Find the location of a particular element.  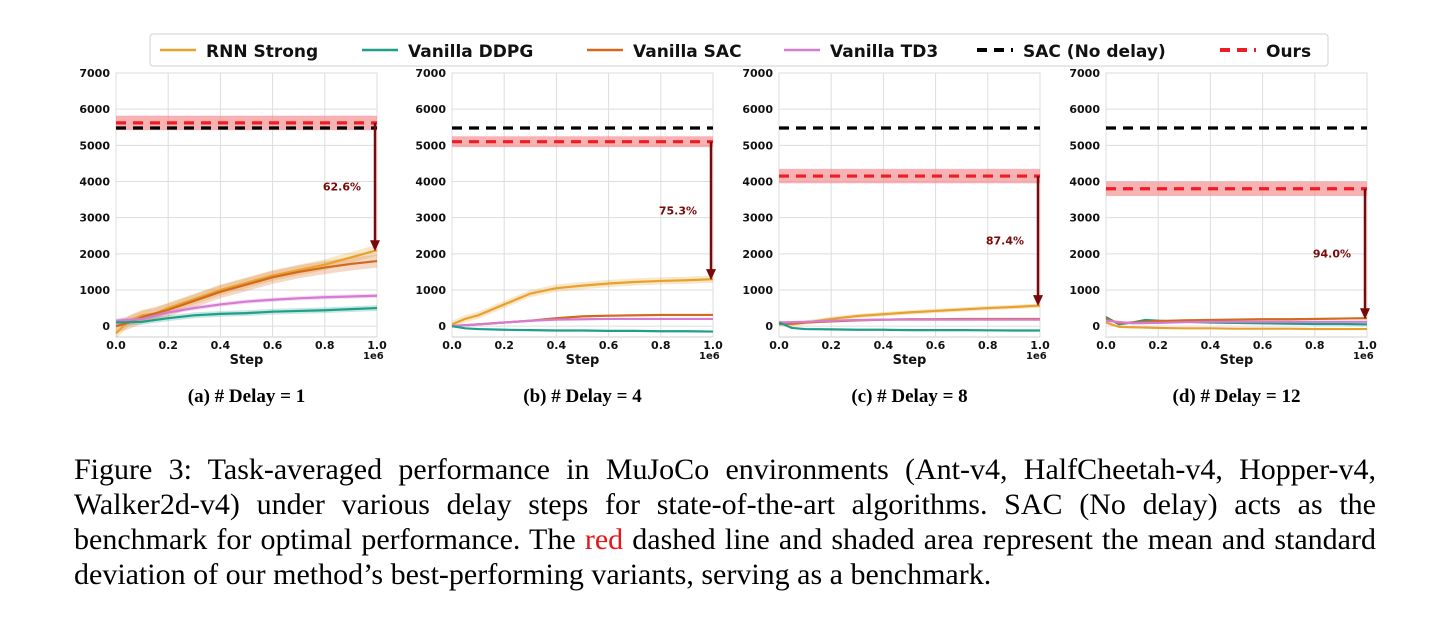

legend-frame is located at coordinates (739, 50).